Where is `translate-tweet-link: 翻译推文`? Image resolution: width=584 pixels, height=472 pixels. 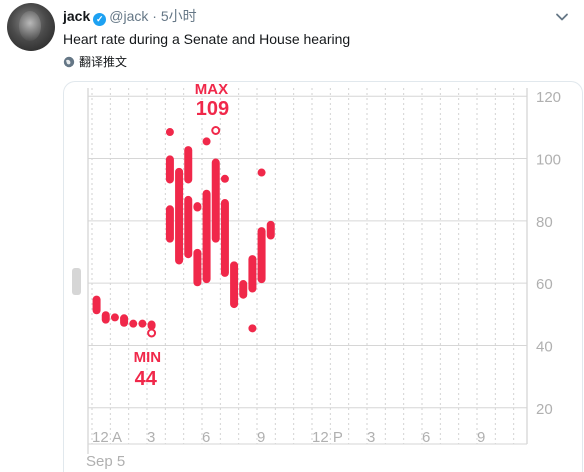 translate-tweet-link: 翻译推文 is located at coordinates (95, 62).